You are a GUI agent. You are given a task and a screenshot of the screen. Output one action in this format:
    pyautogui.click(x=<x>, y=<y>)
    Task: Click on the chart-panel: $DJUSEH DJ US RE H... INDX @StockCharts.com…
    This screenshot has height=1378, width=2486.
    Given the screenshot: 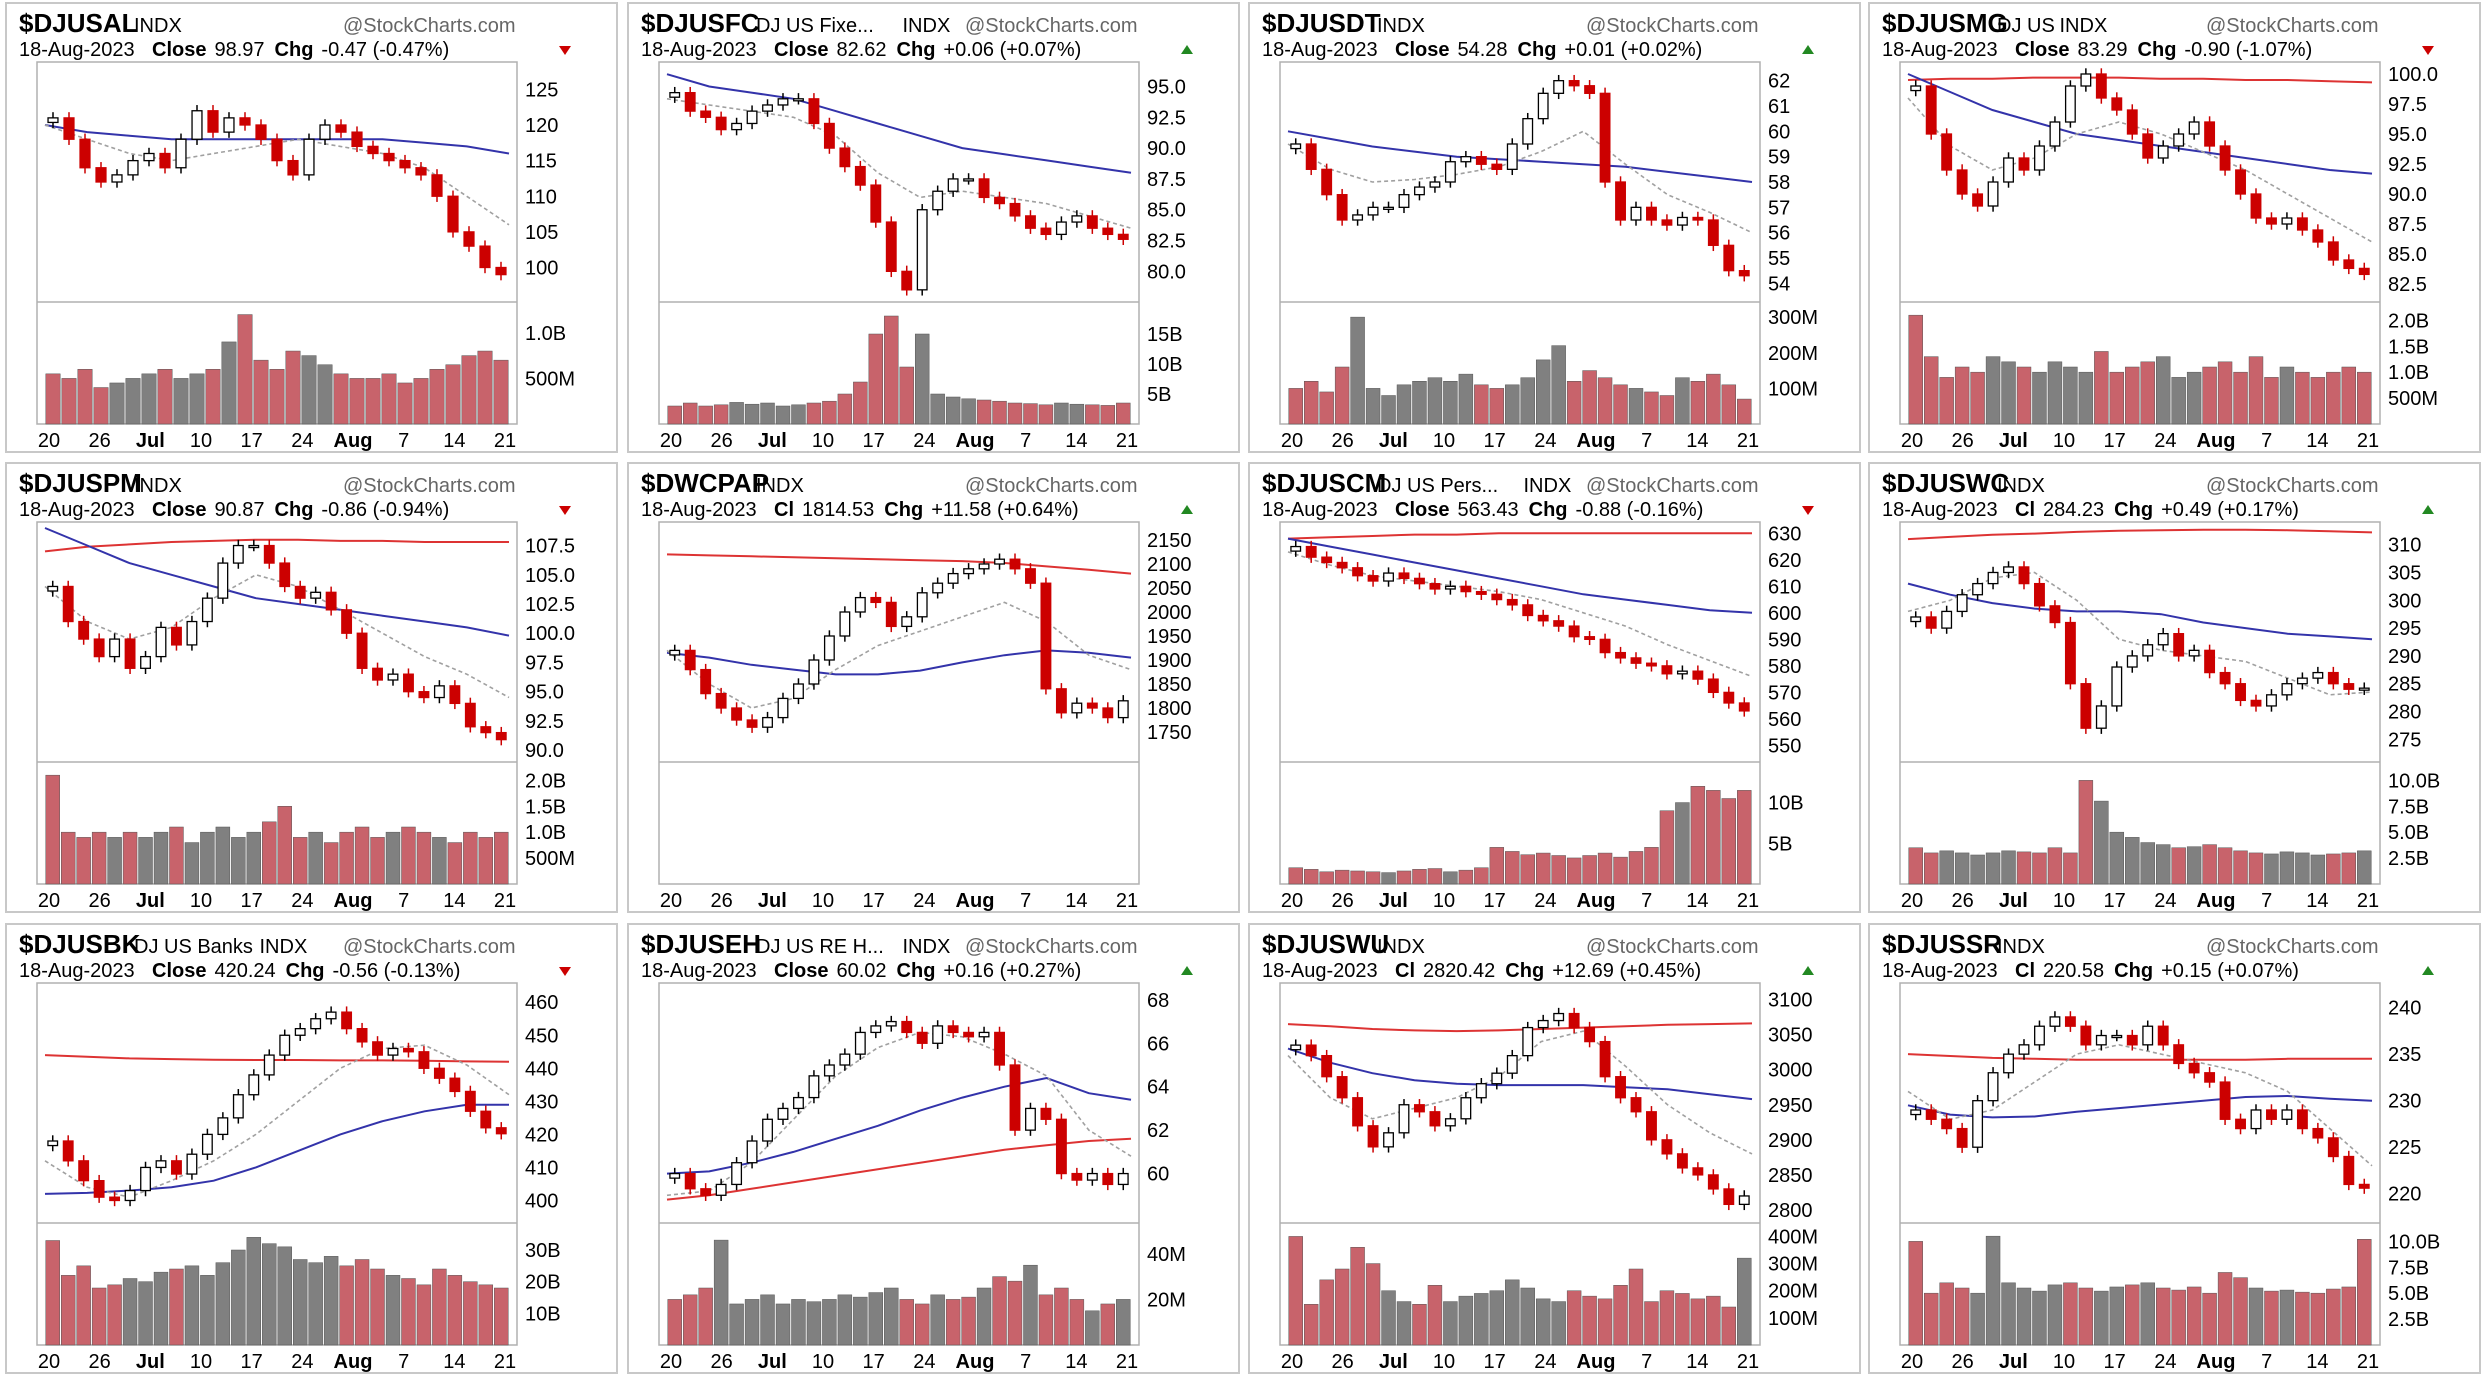 What is the action you would take?
    pyautogui.click(x=933, y=1148)
    